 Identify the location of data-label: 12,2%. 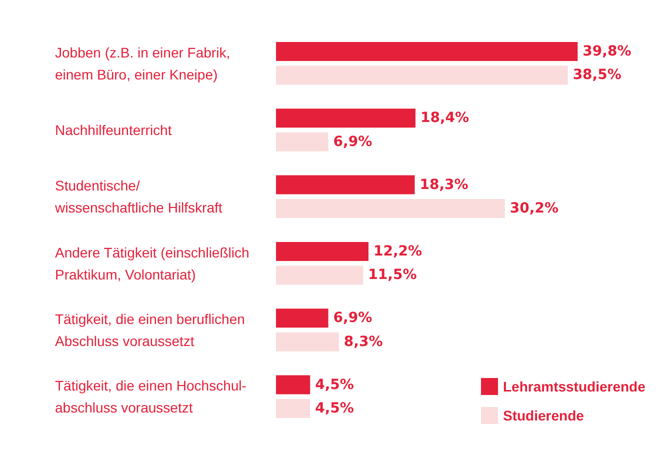
(397, 251).